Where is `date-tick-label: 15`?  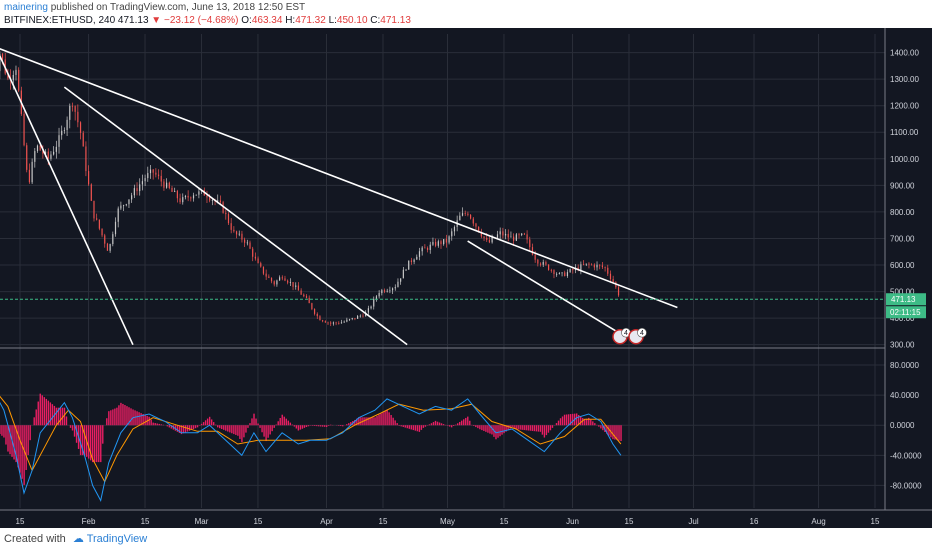 date-tick-label: 15 is located at coordinates (257, 521).